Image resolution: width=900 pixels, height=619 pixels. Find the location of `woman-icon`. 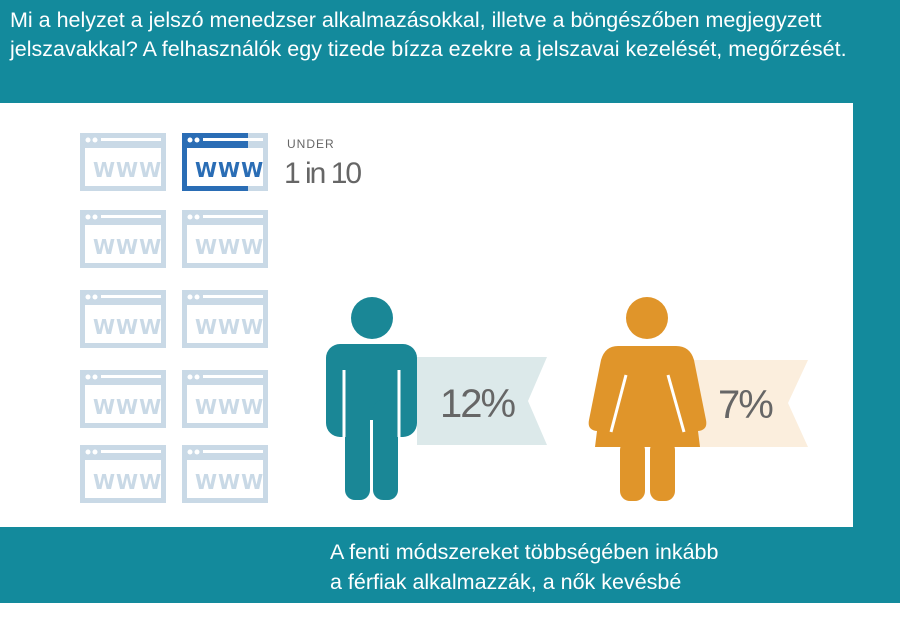

woman-icon is located at coordinates (647, 399).